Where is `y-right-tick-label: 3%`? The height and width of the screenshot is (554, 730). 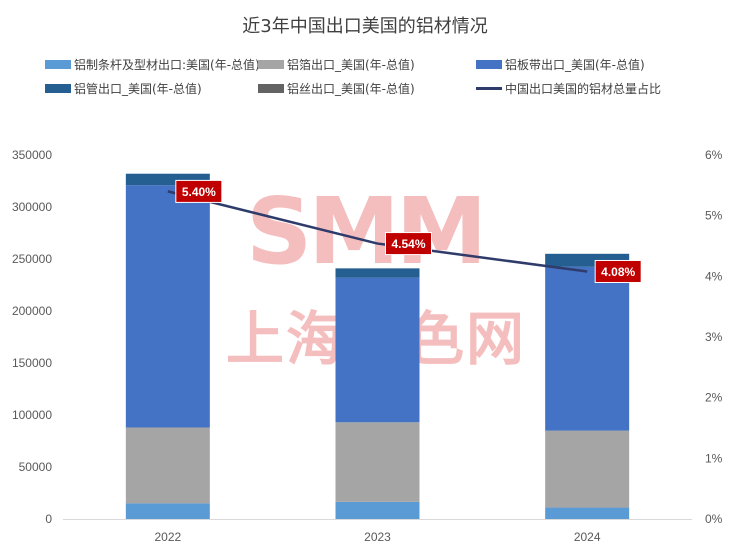
y-right-tick-label: 3% is located at coordinates (714, 337).